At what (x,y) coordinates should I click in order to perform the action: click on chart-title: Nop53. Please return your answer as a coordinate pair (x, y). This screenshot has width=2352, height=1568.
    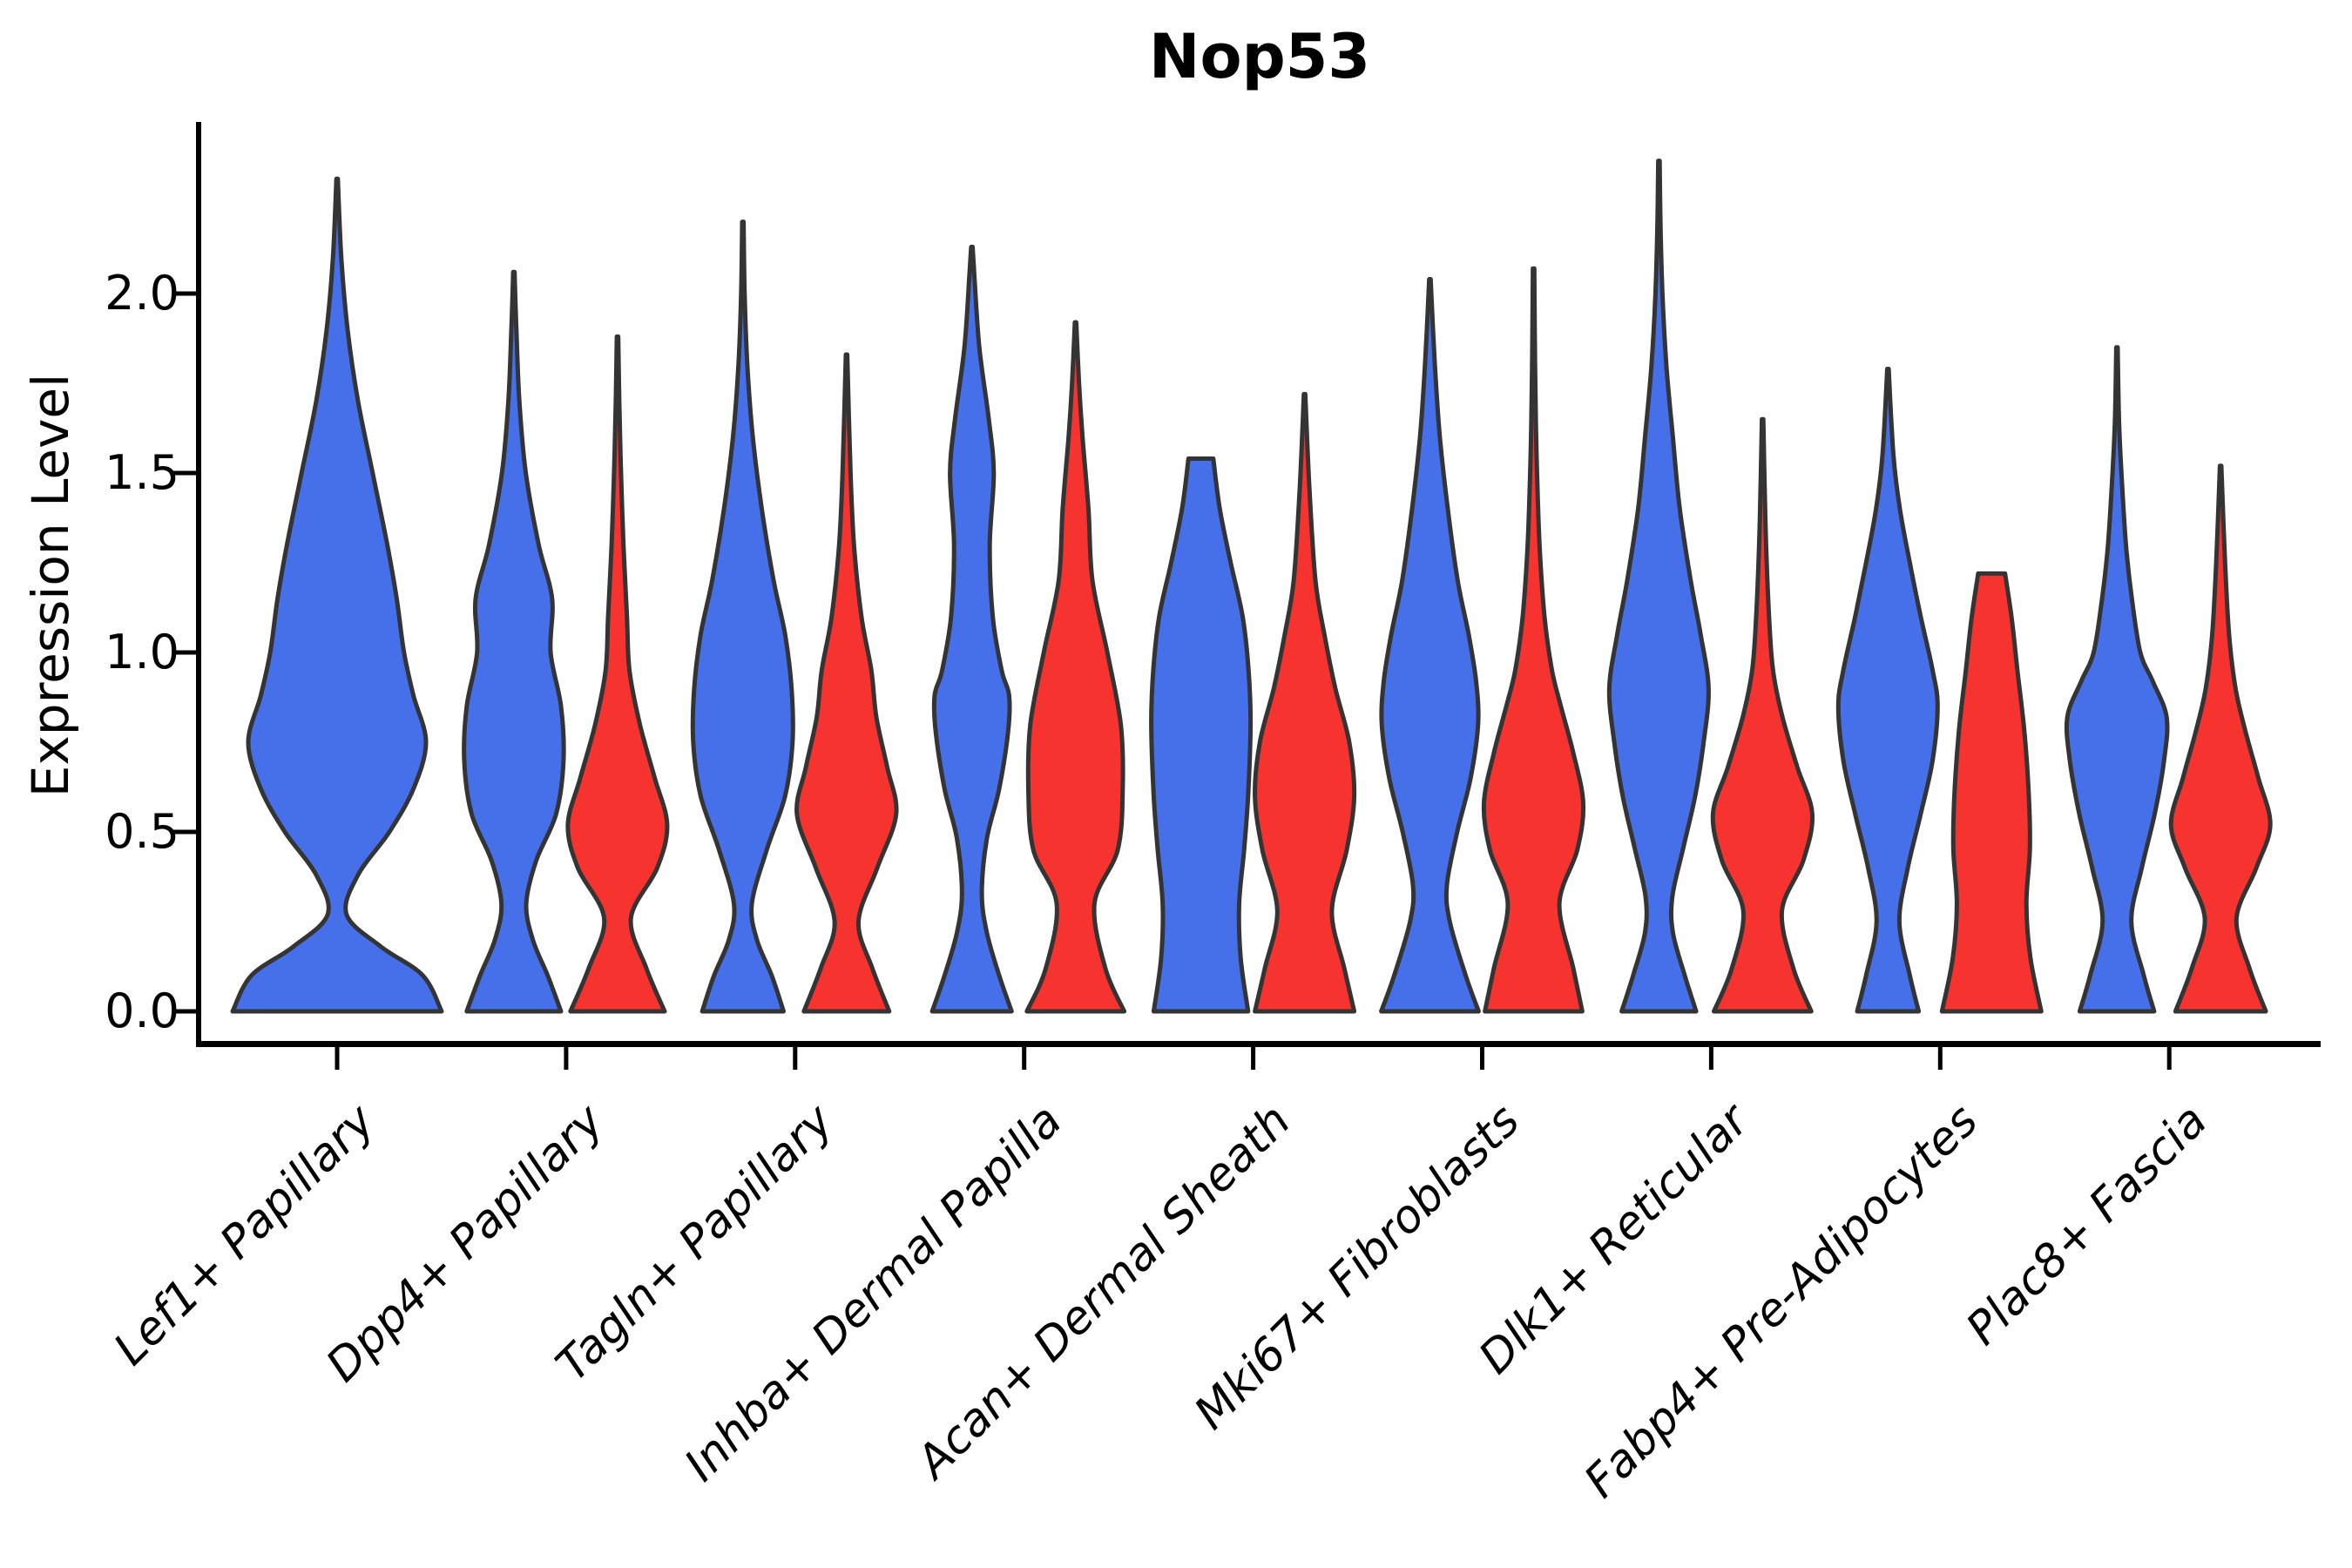
    Looking at the image, I should click on (1260, 56).